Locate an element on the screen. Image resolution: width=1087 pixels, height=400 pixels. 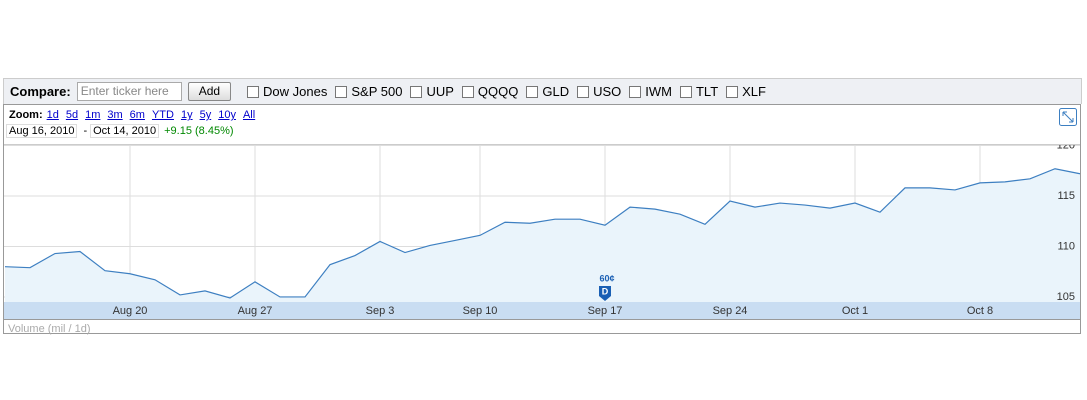
ticker-label: USO is located at coordinates (607, 91).